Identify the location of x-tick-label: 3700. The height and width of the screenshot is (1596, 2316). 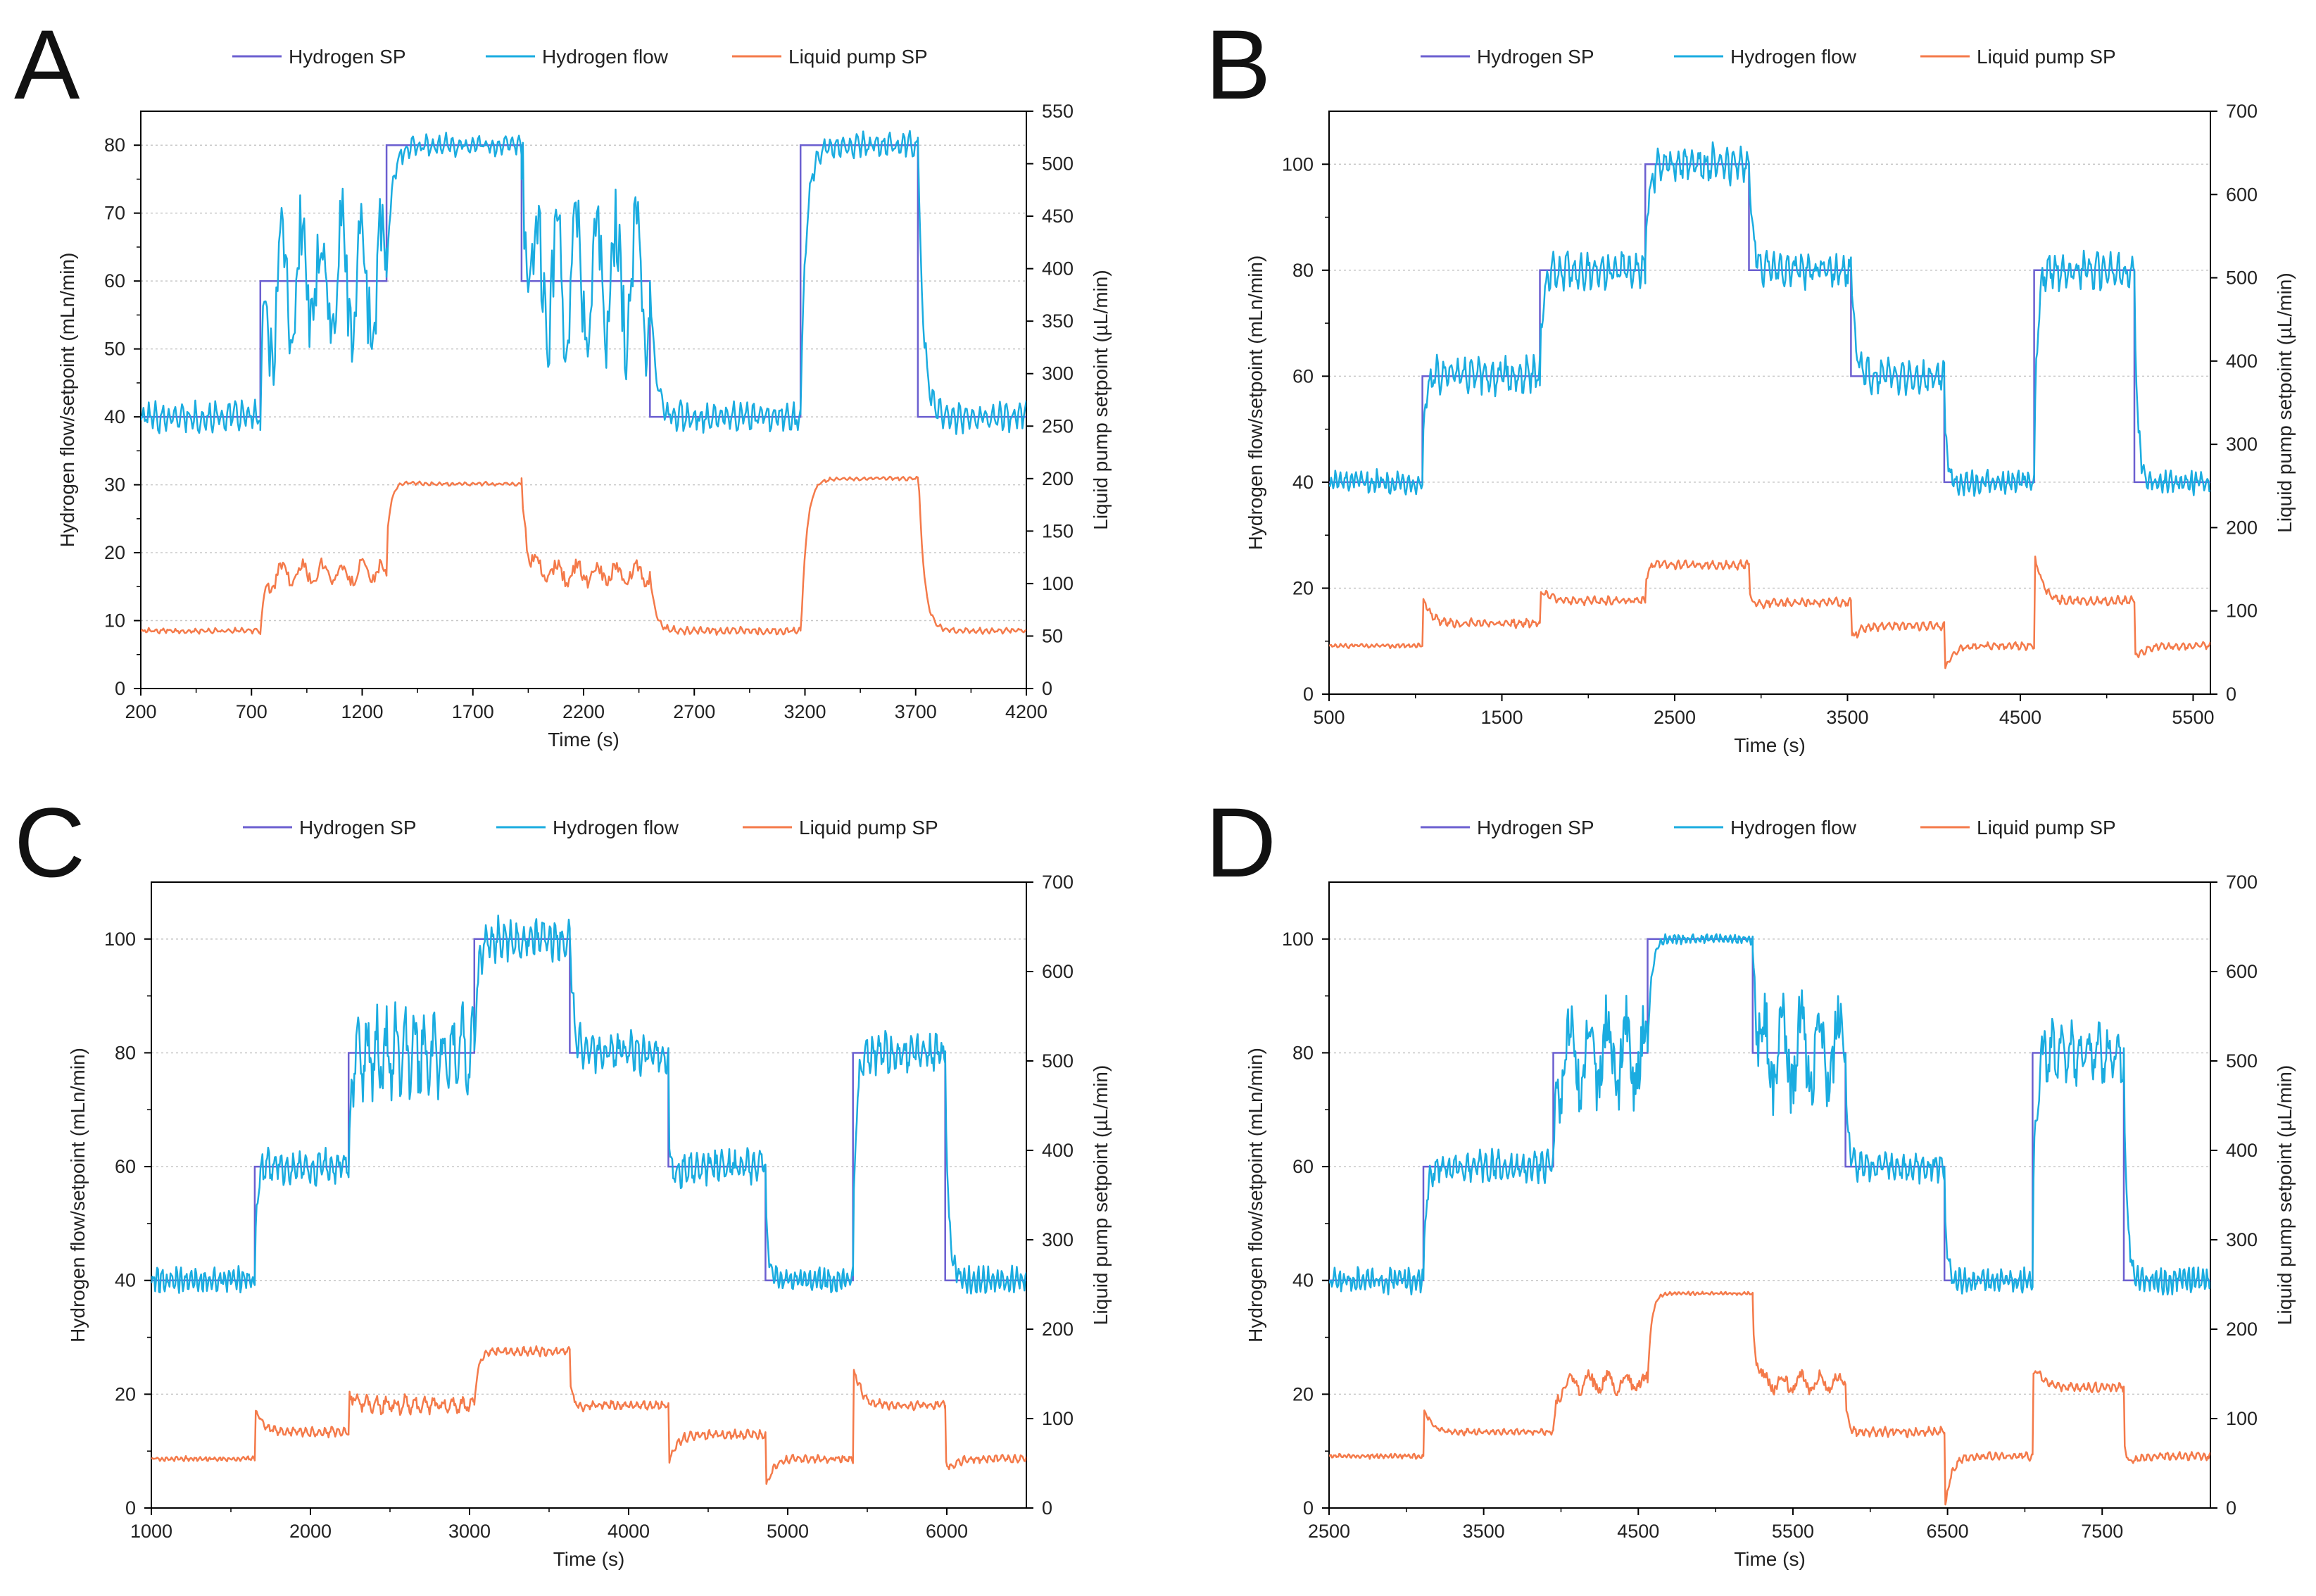
(916, 711).